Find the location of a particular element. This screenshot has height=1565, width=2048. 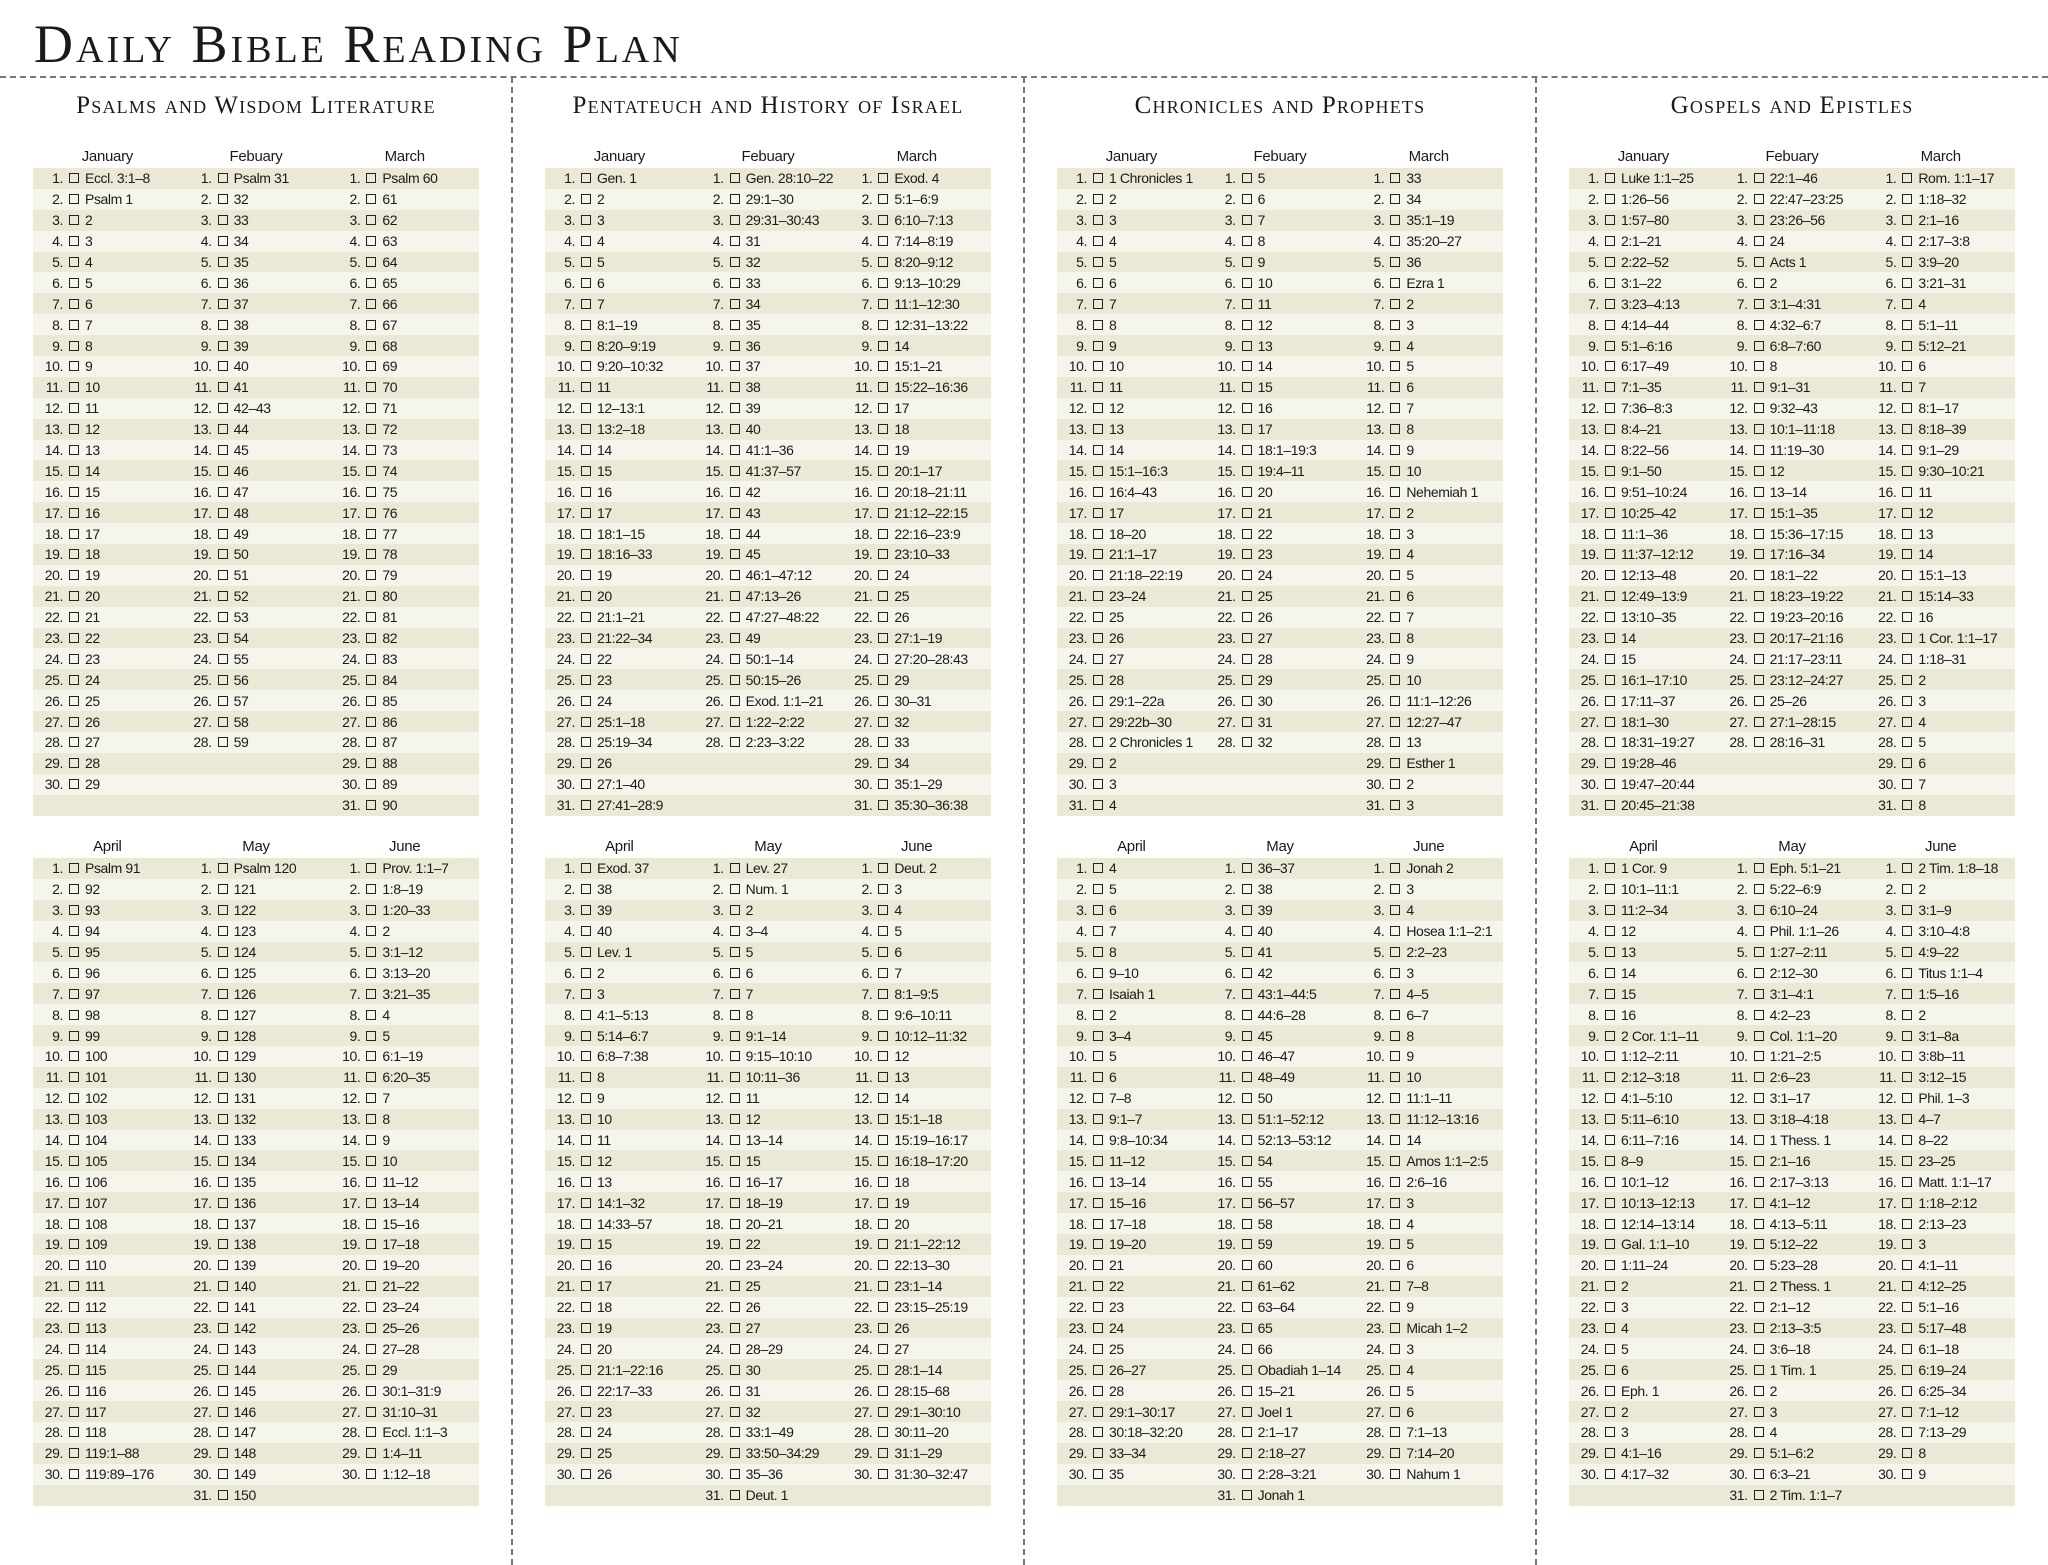

reading-item: 11. 10:11–36 is located at coordinates (768, 1077).